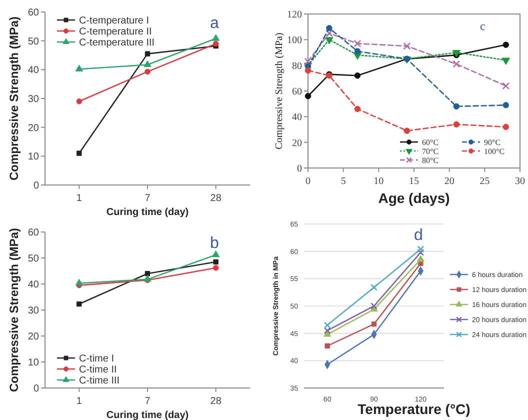 This screenshot has height=420, width=528. Describe the element at coordinates (214, 243) in the screenshot. I see `annotation: b` at that location.